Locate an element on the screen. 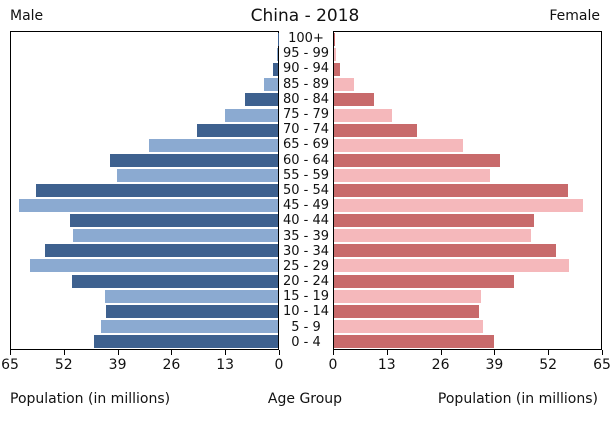 The height and width of the screenshot is (425, 610). age-group-label: 55 - 59 is located at coordinates (306, 175).